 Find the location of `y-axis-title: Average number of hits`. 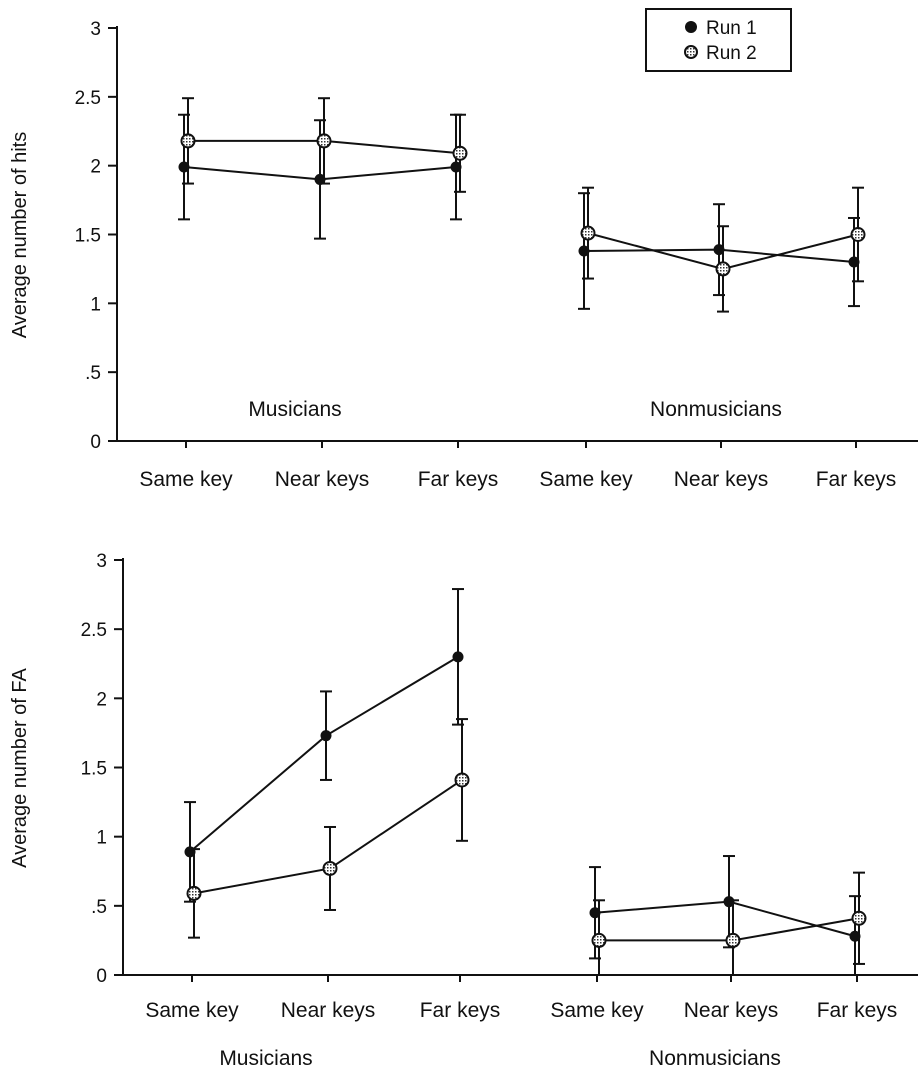

y-axis-title: Average number of hits is located at coordinates (20, 235).